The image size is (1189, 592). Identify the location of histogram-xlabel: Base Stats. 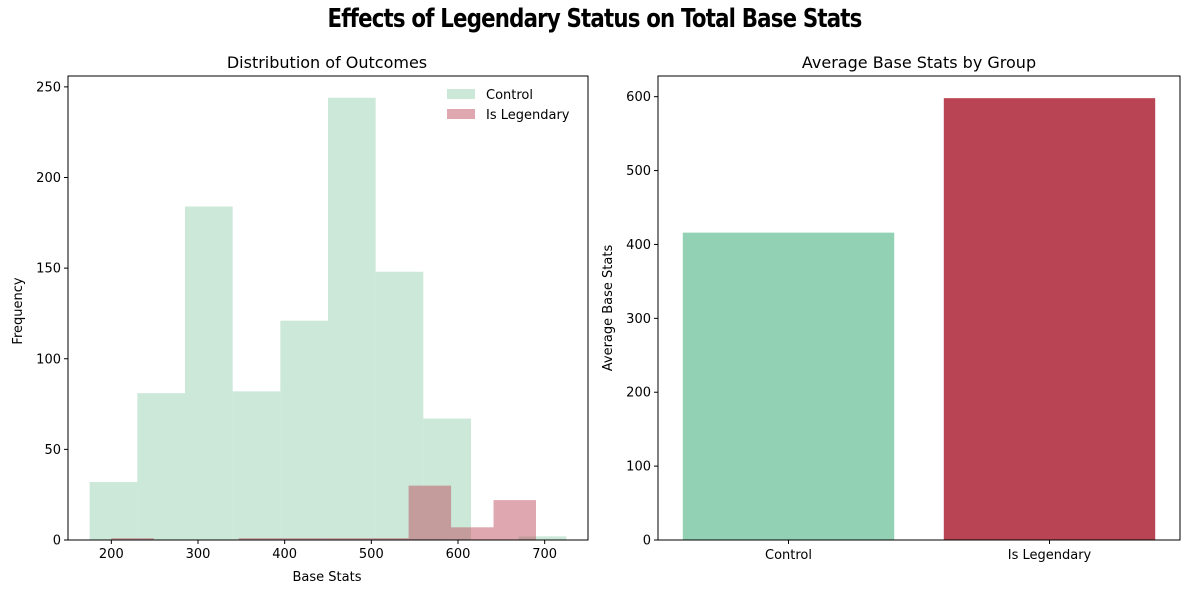
(327, 577).